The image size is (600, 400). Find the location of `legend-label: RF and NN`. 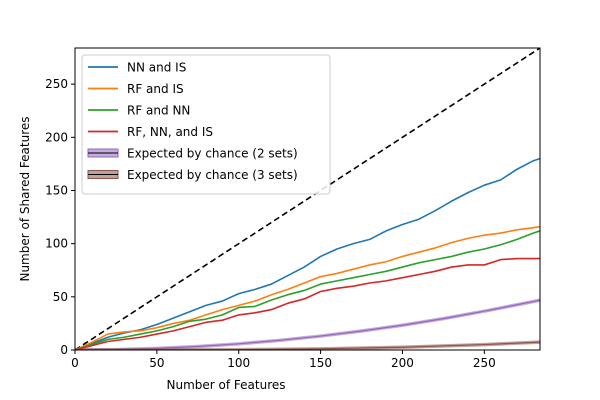

legend-label: RF and NN is located at coordinates (158, 111).